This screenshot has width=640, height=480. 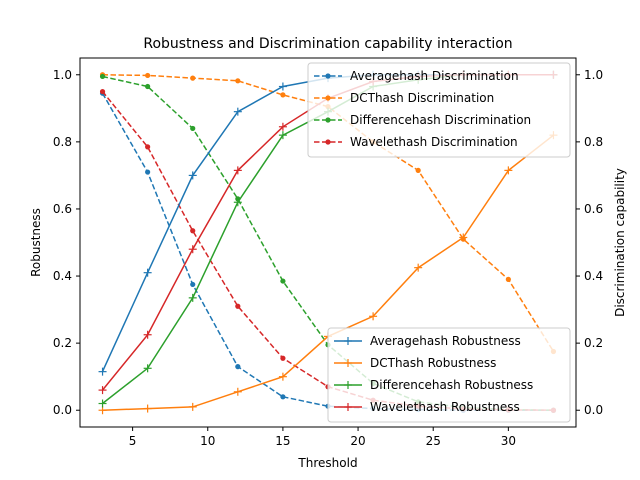 I want to click on legend-item: DCThash Robustness, so click(x=415, y=363).